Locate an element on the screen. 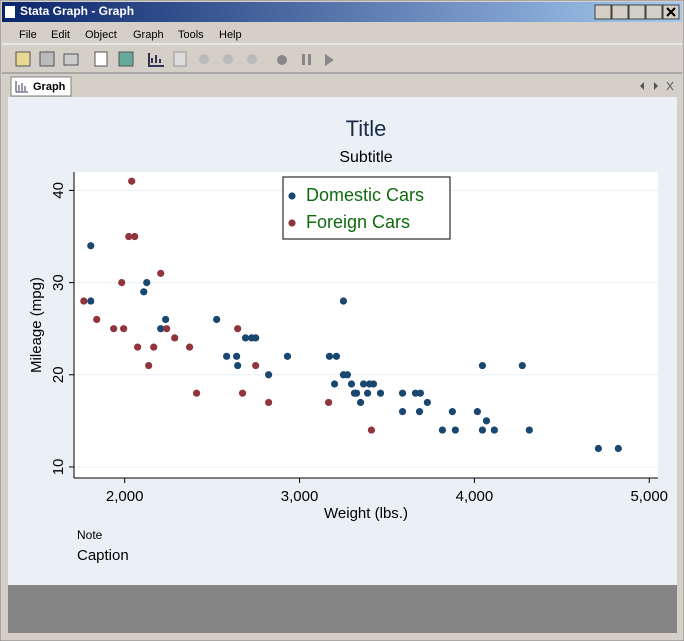 Image resolution: width=684 pixels, height=641 pixels. legend-marker is located at coordinates (292, 196).